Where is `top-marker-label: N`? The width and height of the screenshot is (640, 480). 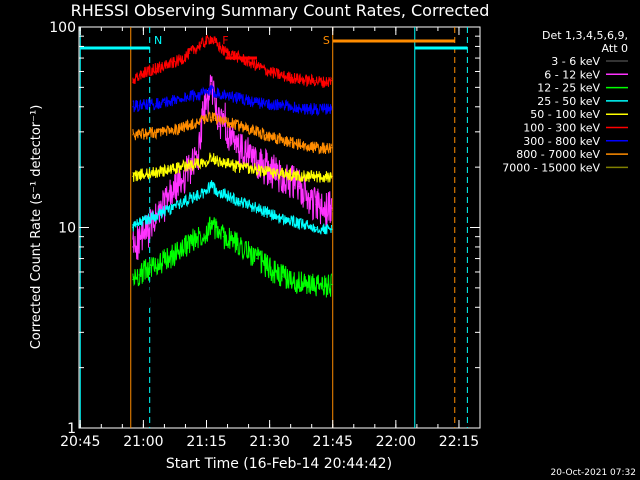 top-marker-label: N is located at coordinates (158, 40).